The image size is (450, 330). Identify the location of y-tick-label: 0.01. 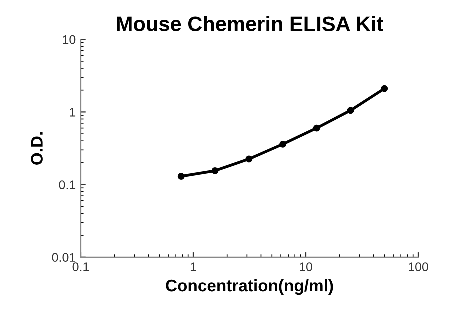
(64, 257).